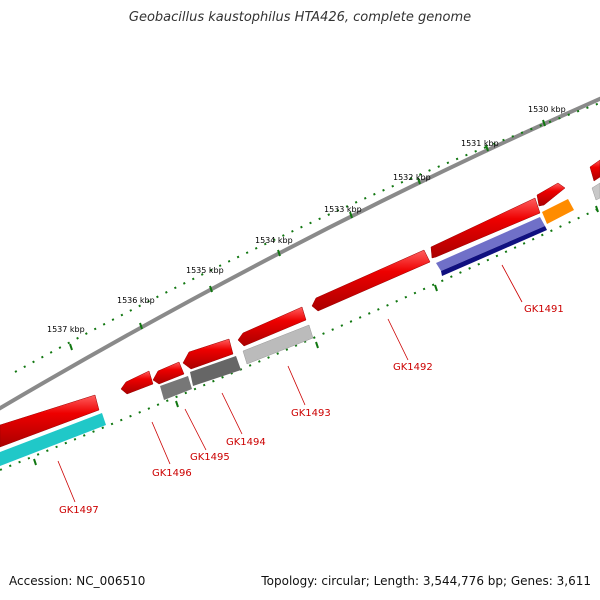  I want to click on scale-label: 1533 kbp, so click(343, 209).